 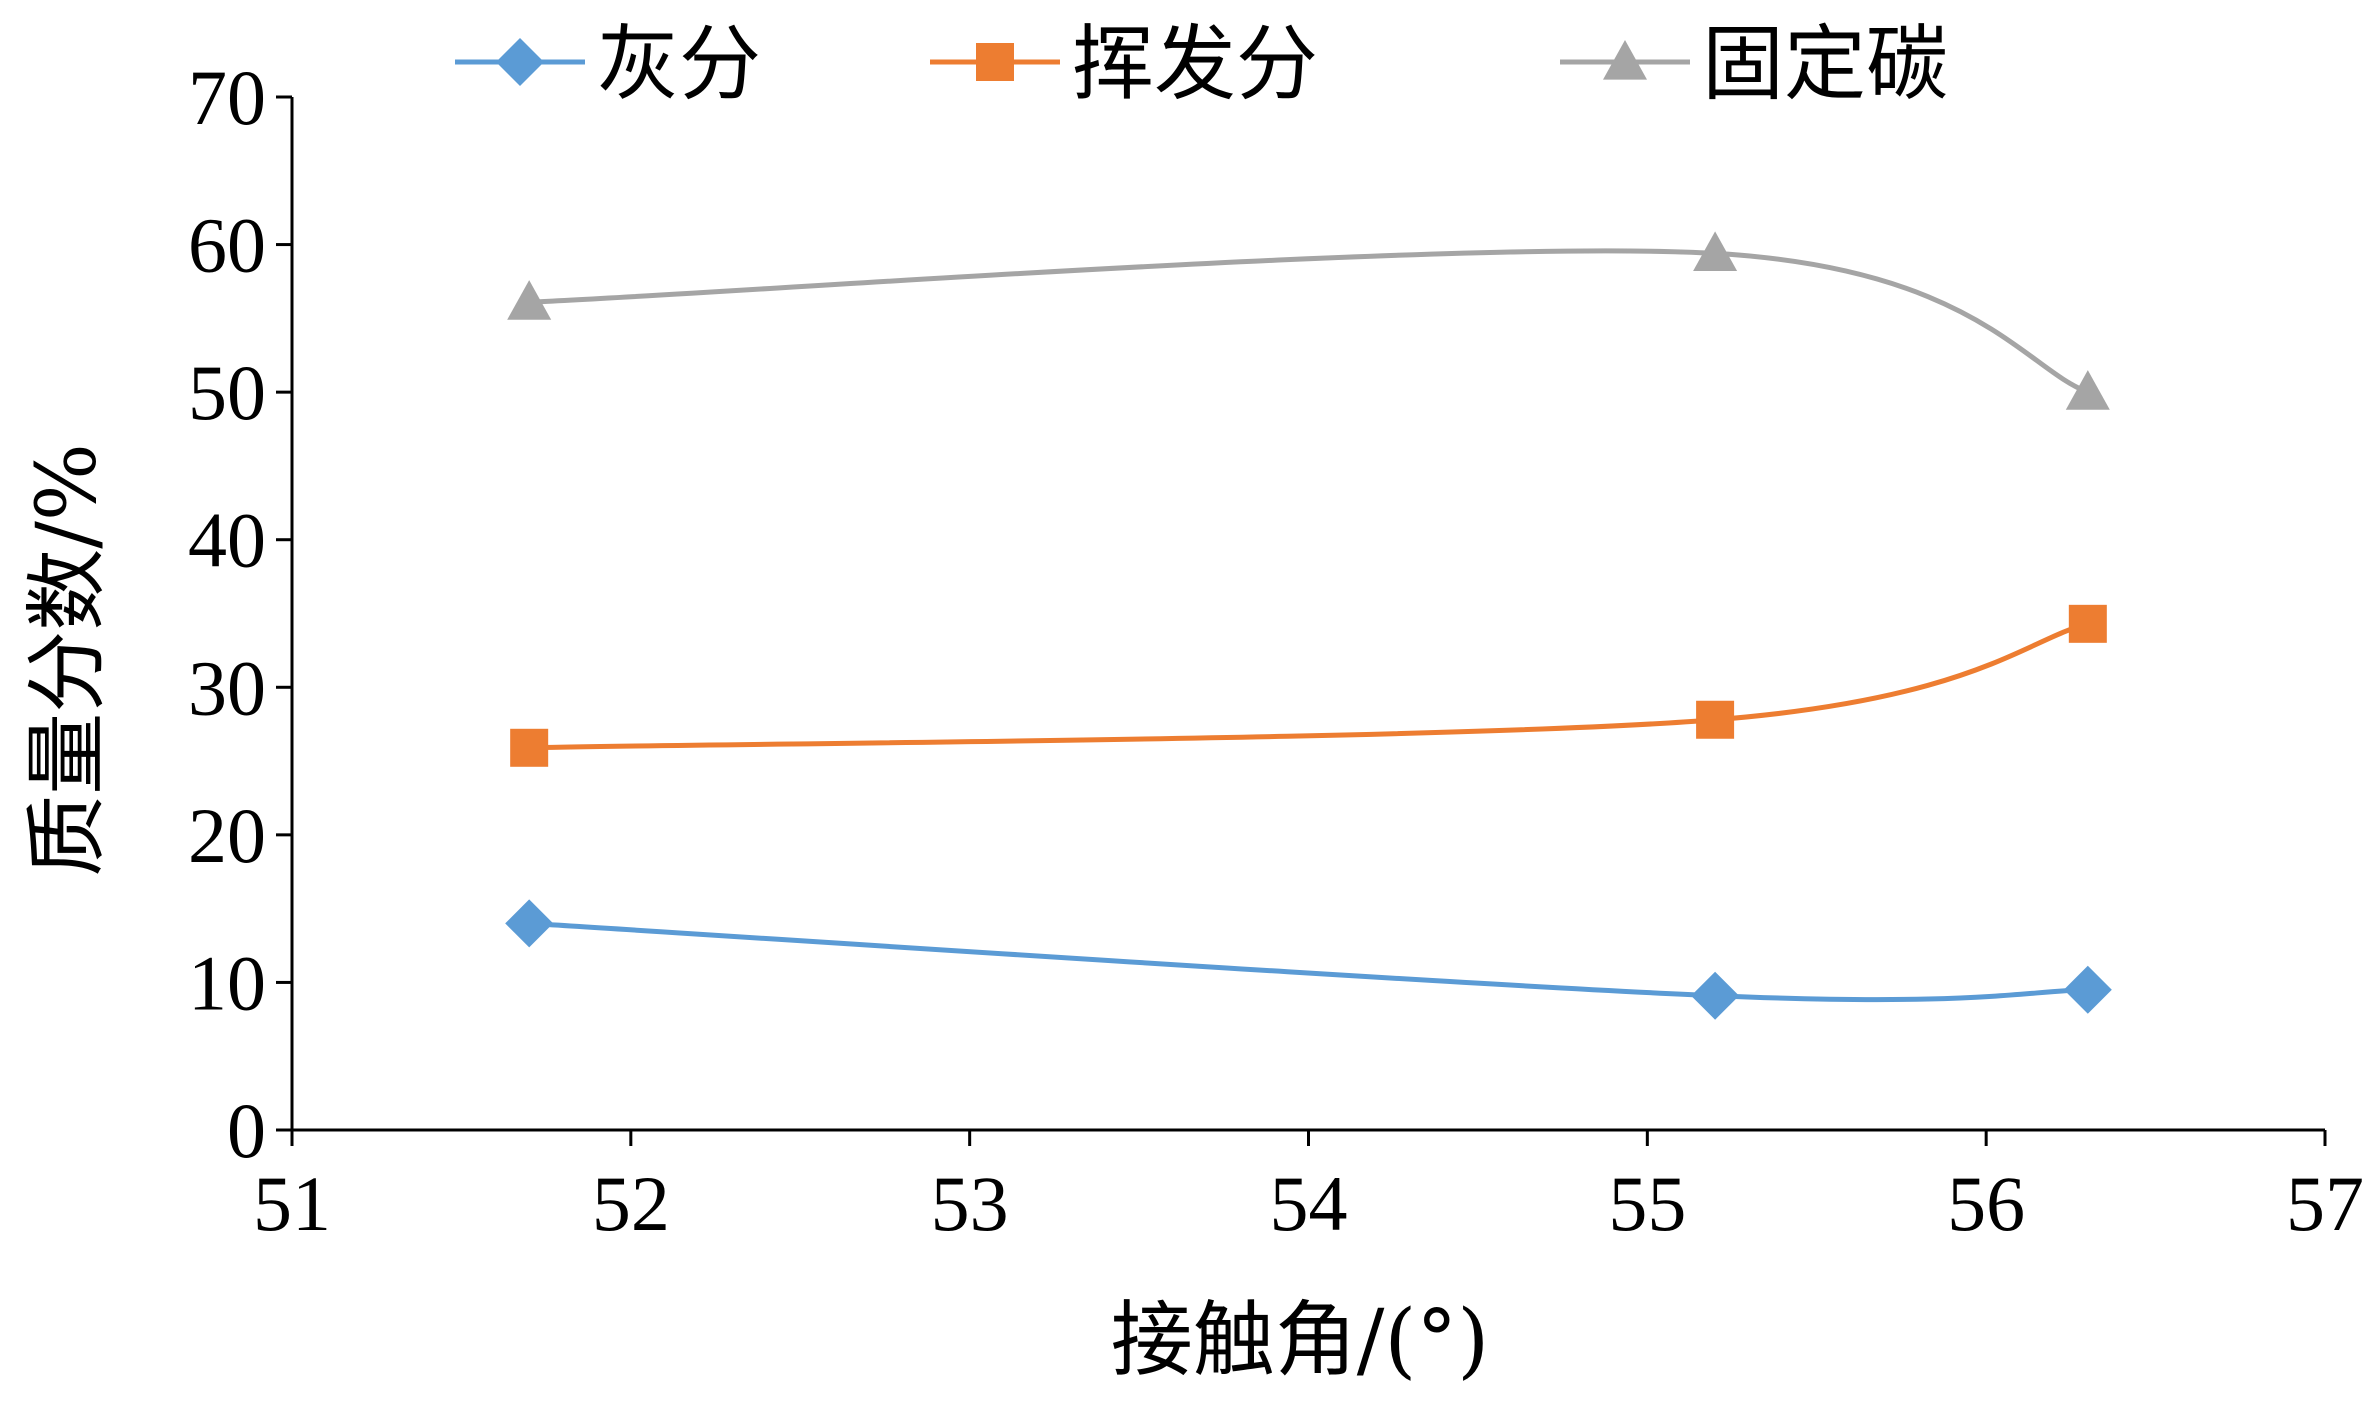 What do you see at coordinates (227, 687) in the screenshot?
I see `y-tick-label: 30` at bounding box center [227, 687].